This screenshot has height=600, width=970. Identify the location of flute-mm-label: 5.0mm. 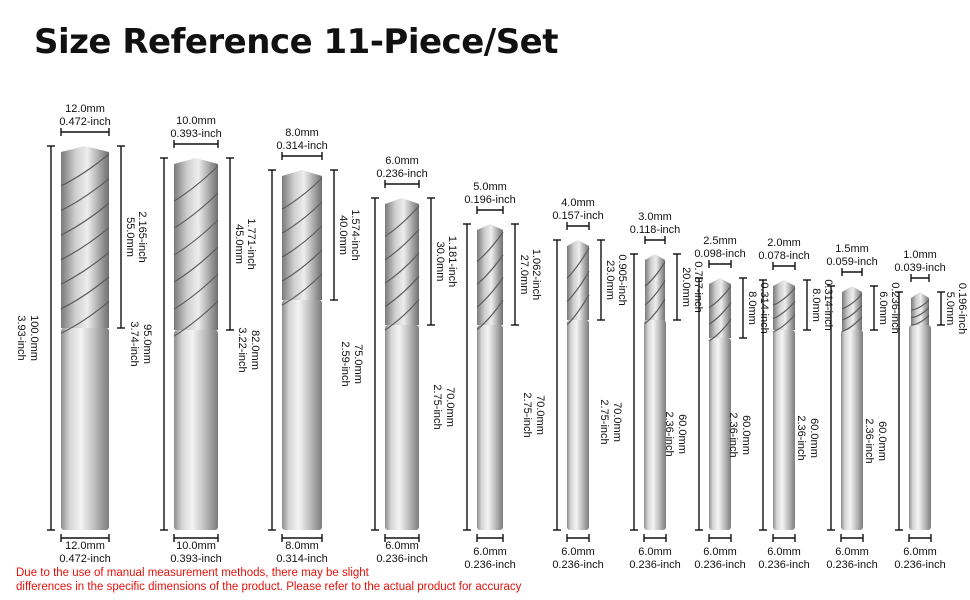
(950, 309).